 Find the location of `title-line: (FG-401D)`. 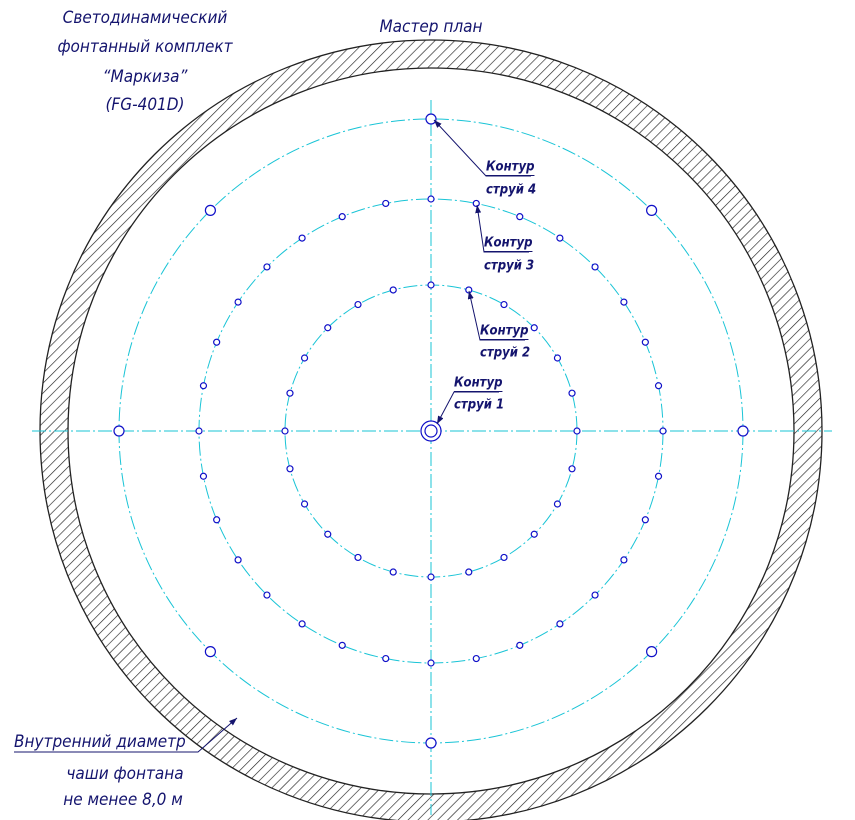

title-line: (FG-401D) is located at coordinates (144, 105).